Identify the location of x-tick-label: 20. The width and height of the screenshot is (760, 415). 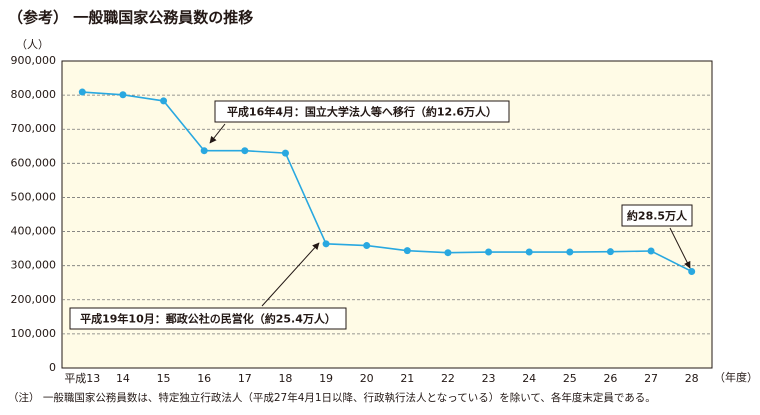
(367, 378).